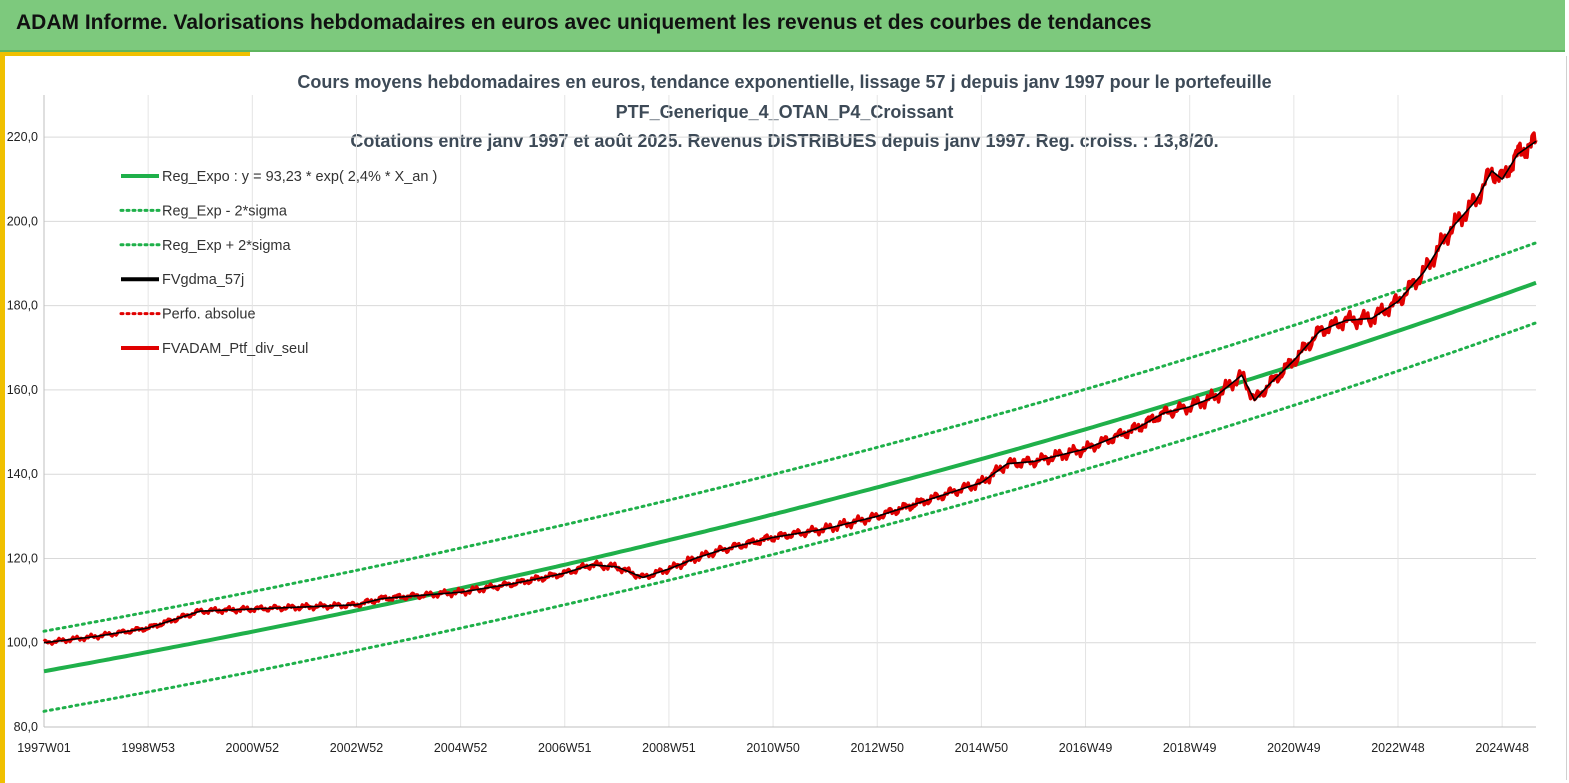  I want to click on y-tick-label: 80,0, so click(26, 727).